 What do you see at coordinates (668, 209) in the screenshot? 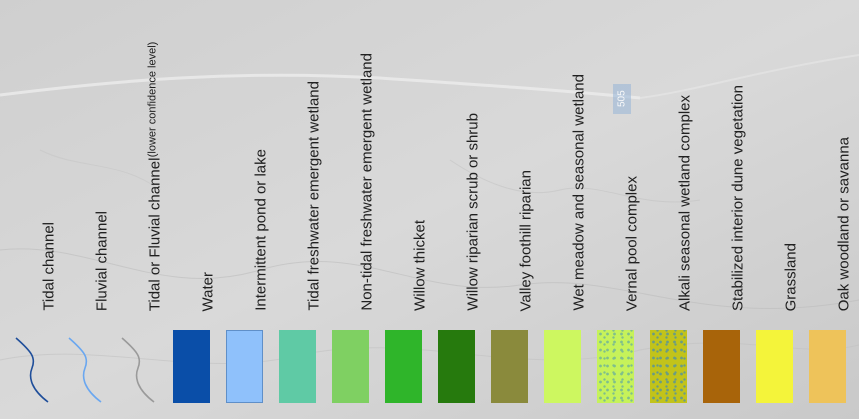
I see `legend-item-alkali-seasonal-wetland: Alkali seasonal wetland complex` at bounding box center [668, 209].